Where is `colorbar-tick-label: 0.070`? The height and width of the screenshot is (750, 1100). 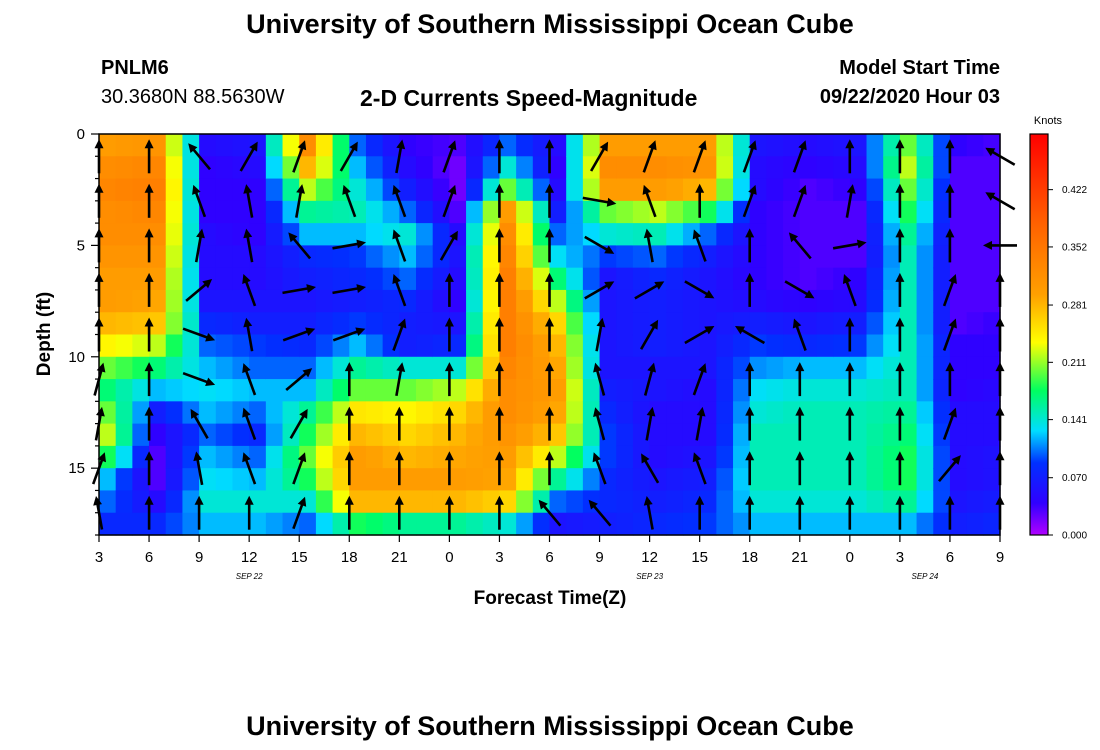 colorbar-tick-label: 0.070 is located at coordinates (1074, 478).